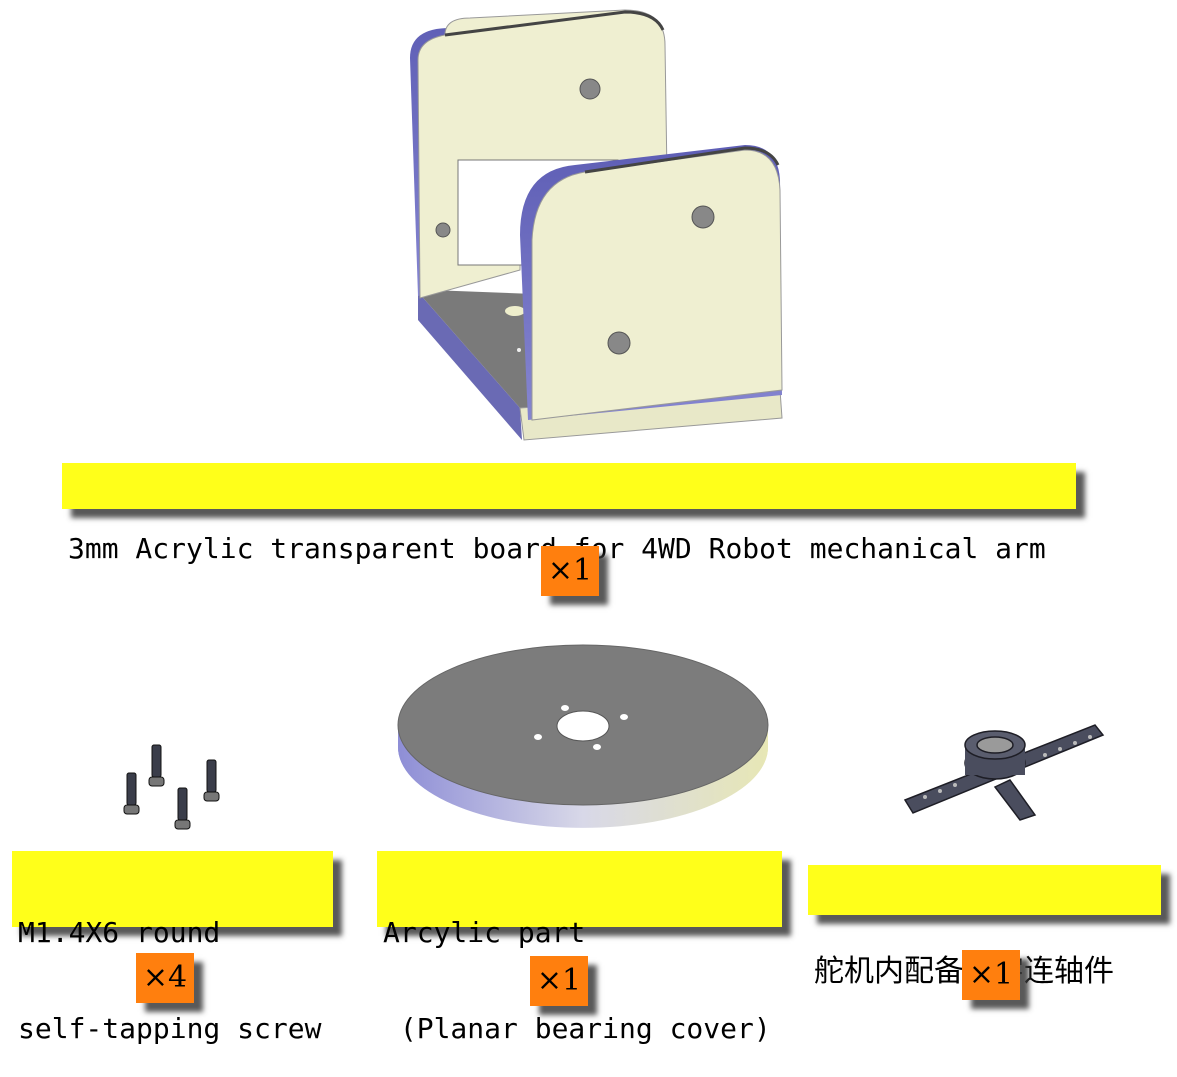 The width and height of the screenshot is (1177, 1077). What do you see at coordinates (1004, 772) in the screenshot?
I see `servo-cross-horn-icon` at bounding box center [1004, 772].